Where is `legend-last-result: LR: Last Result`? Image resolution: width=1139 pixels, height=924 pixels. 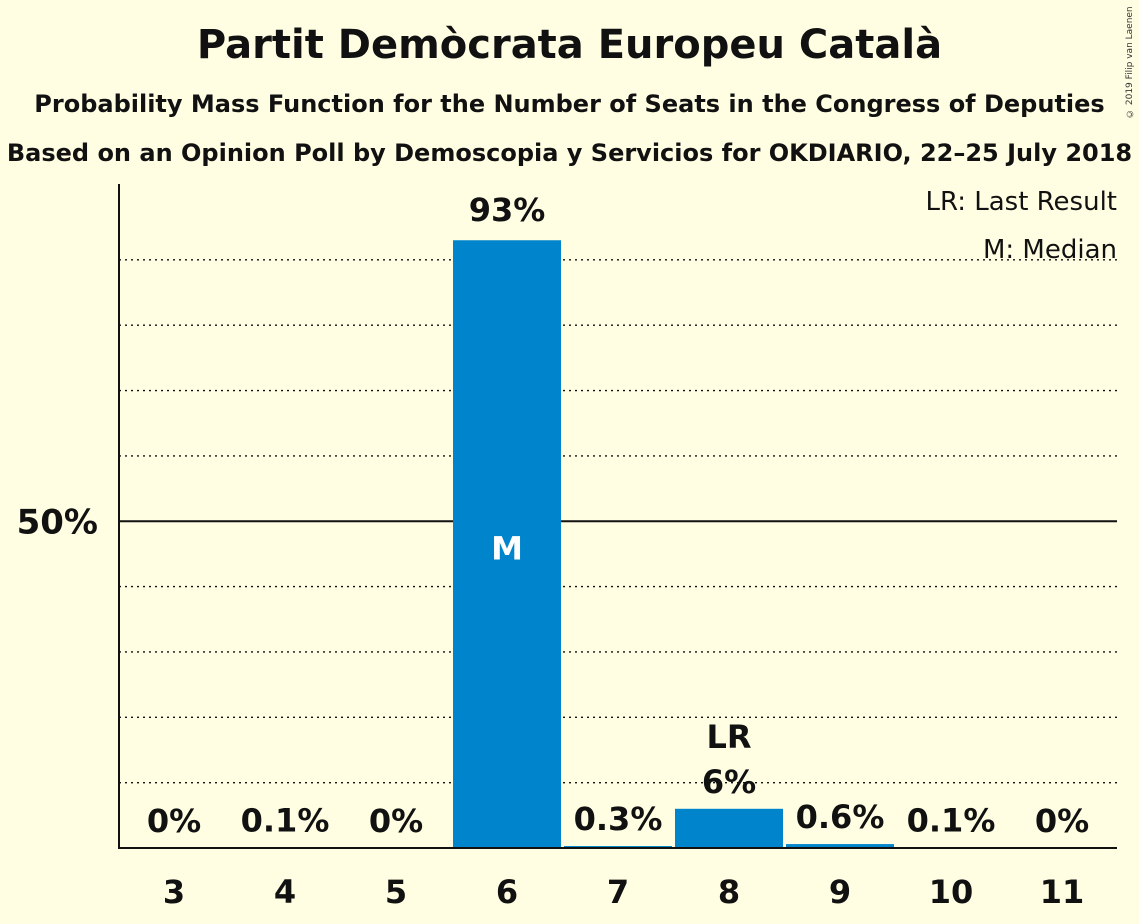 legend-last-result: LR: Last Result is located at coordinates (1021, 202).